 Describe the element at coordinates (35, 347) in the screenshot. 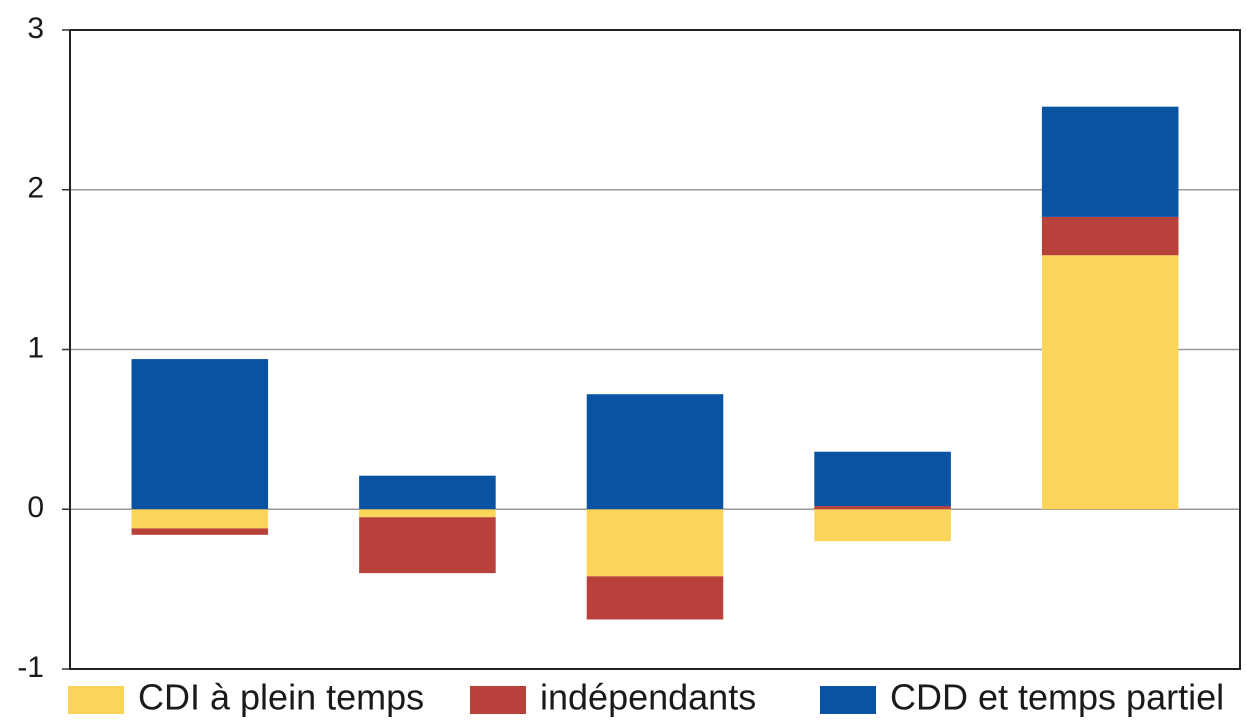

I see `y-tick-label: 1` at that location.